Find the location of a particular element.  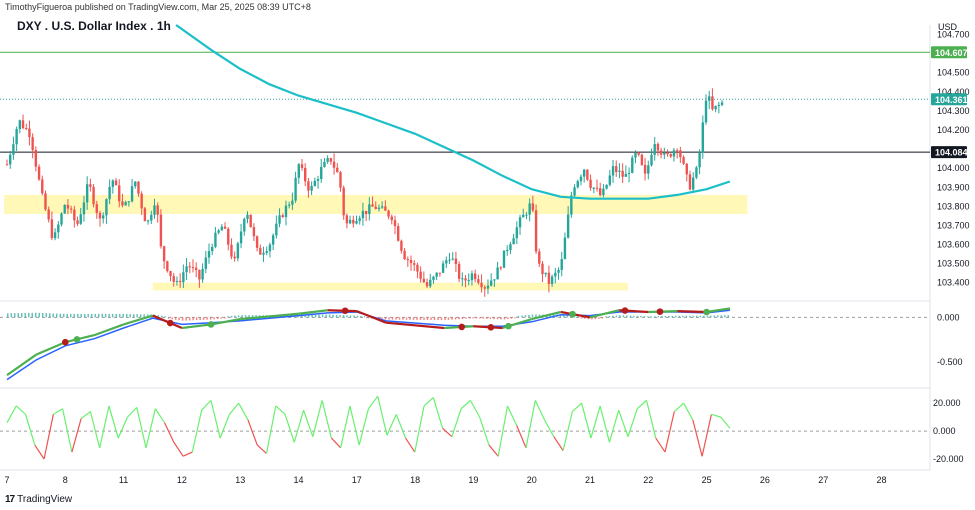

time-tick-label: 13 is located at coordinates (240, 480).